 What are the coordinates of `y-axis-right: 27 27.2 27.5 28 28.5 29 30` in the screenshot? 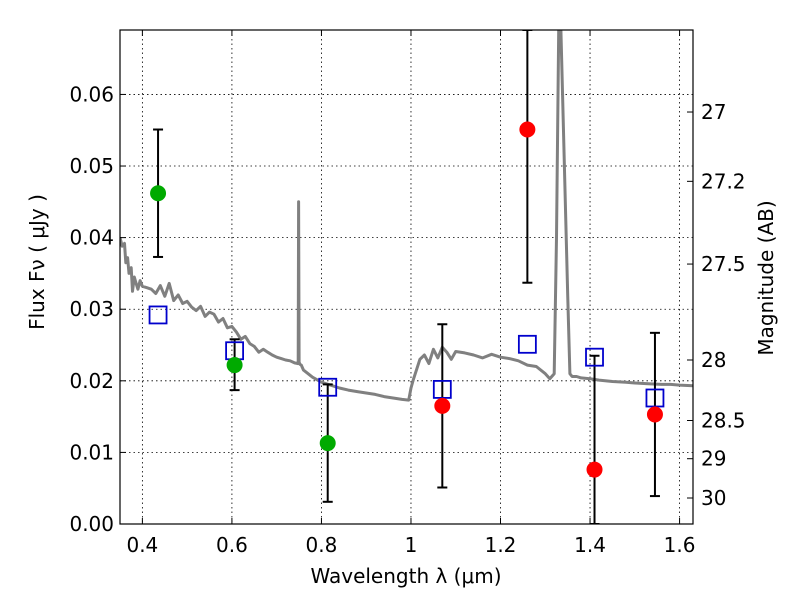 It's located at (716, 305).